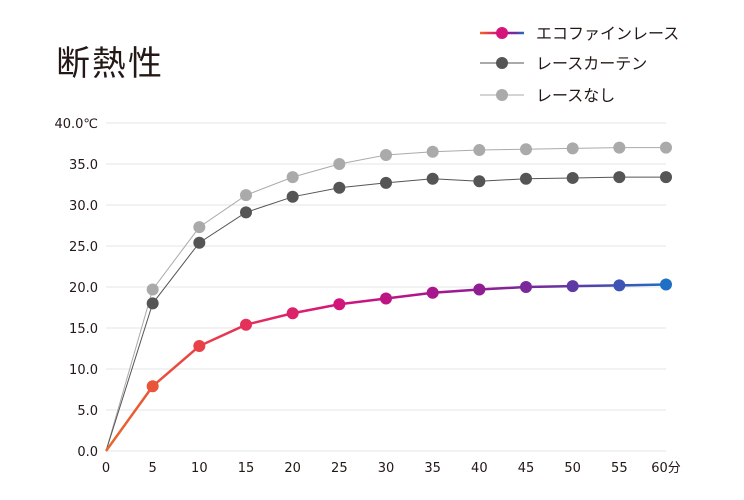  Describe the element at coordinates (83, 247) in the screenshot. I see `y-tick-label: 25.0` at that location.